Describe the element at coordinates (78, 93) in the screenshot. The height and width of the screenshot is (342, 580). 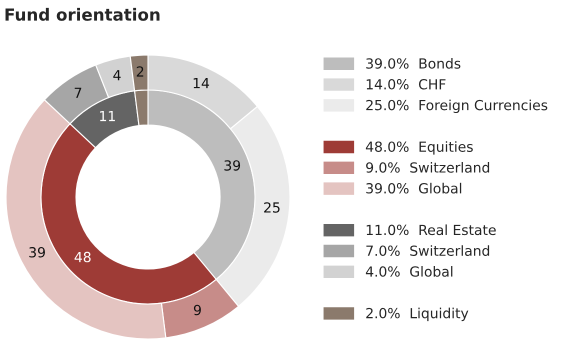
I see `data-label: 7` at that location.